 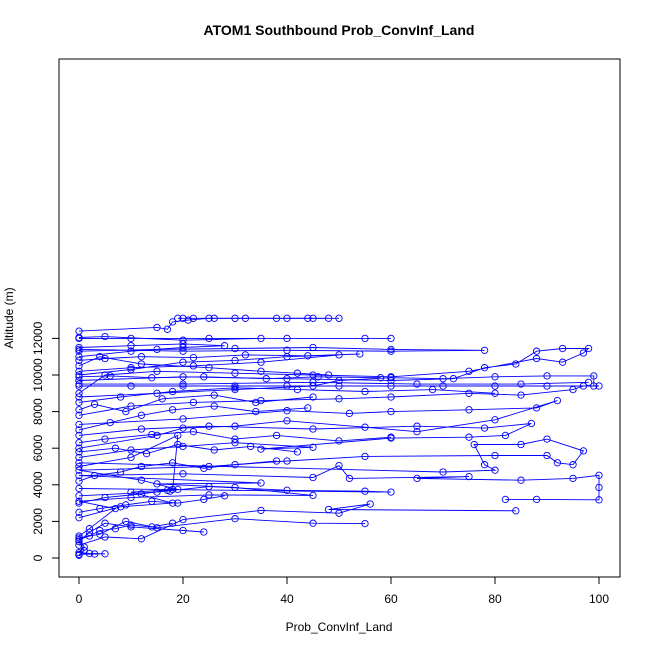 I want to click on x-tick-label: 60, so click(x=391, y=599).